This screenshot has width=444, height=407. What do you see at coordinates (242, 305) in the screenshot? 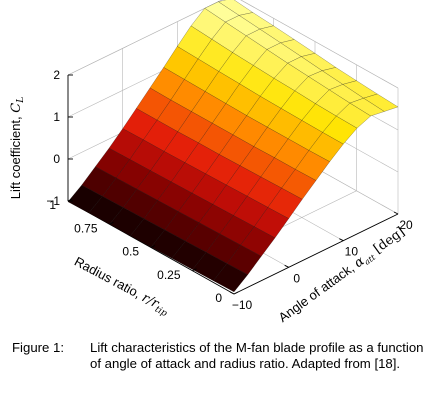
I see `x-tick-label: −10` at bounding box center [242, 305].